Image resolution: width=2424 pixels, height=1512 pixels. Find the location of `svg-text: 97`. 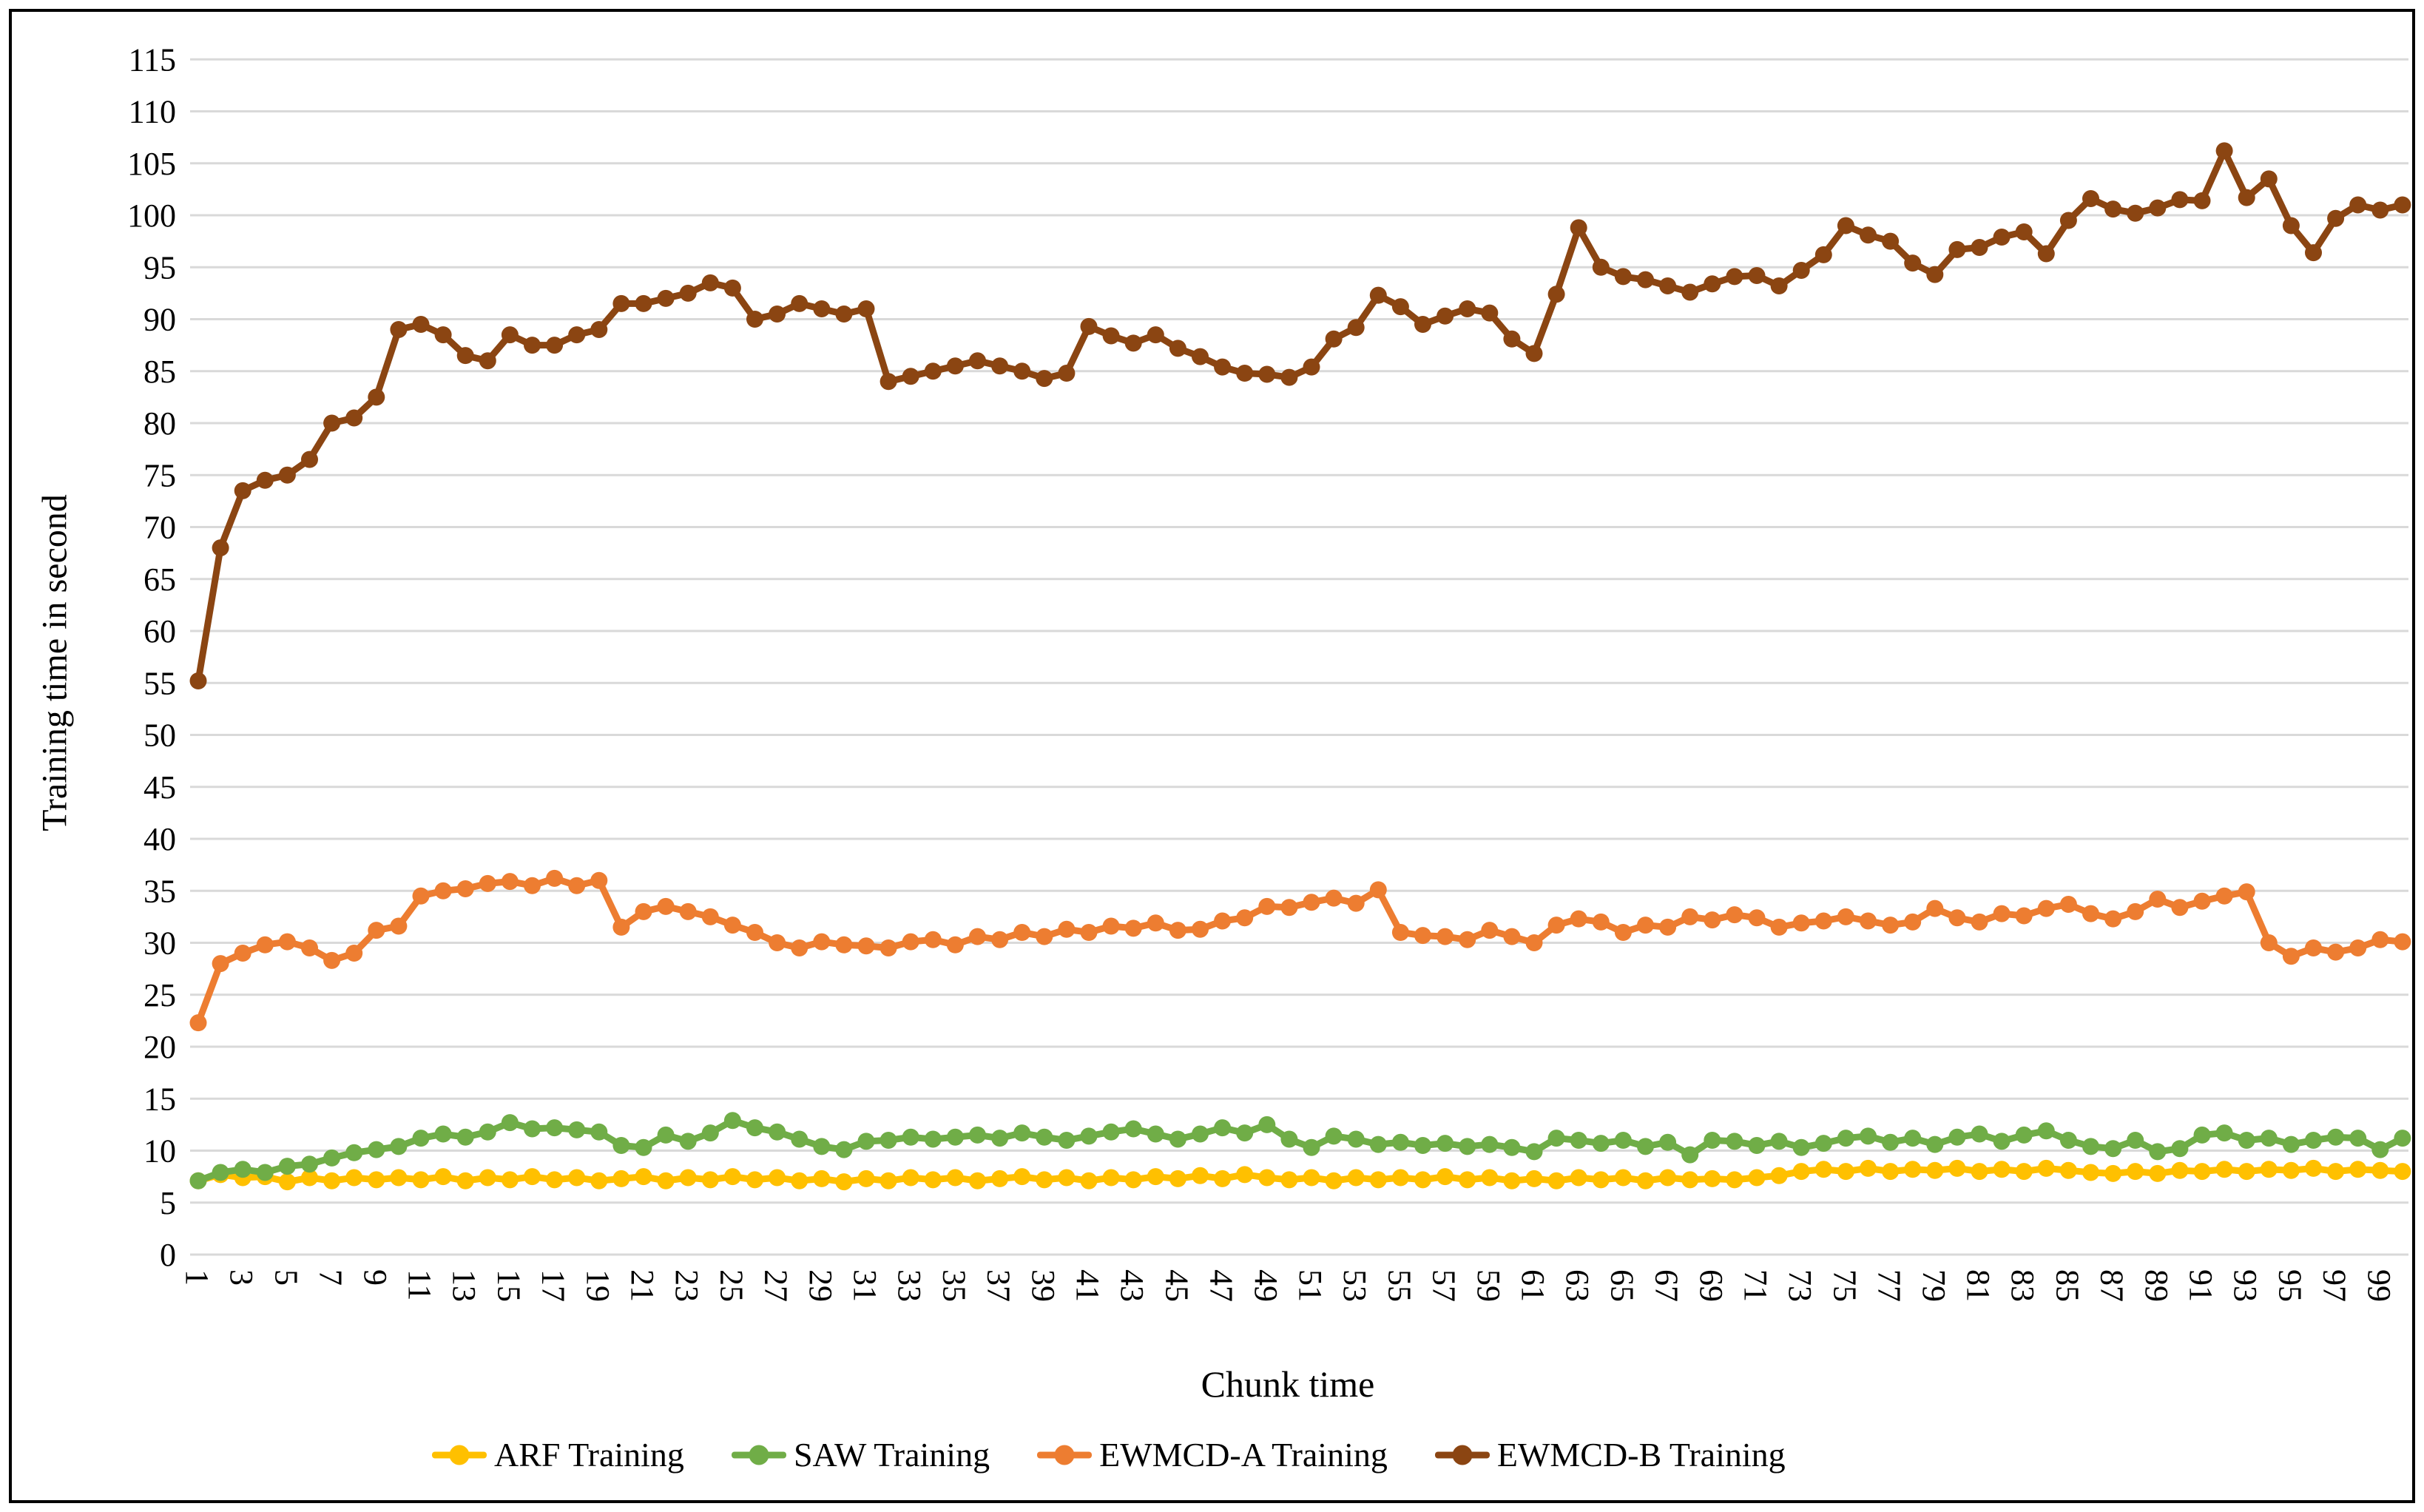

svg-text: 97 is located at coordinates (2335, 1285).